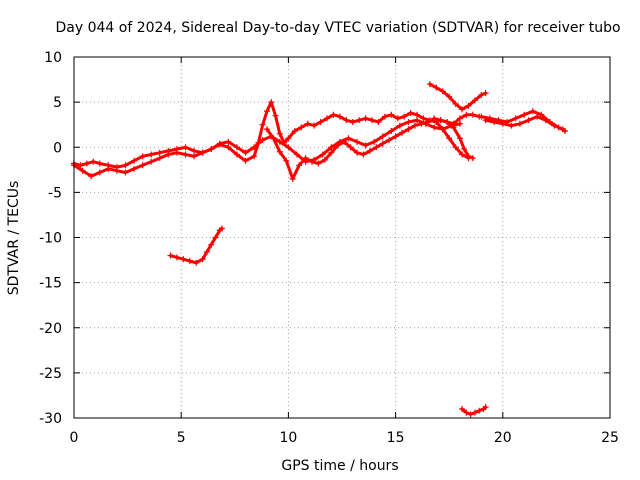 The height and width of the screenshot is (480, 640). I want to click on y-tick-label: -10, so click(50, 239).